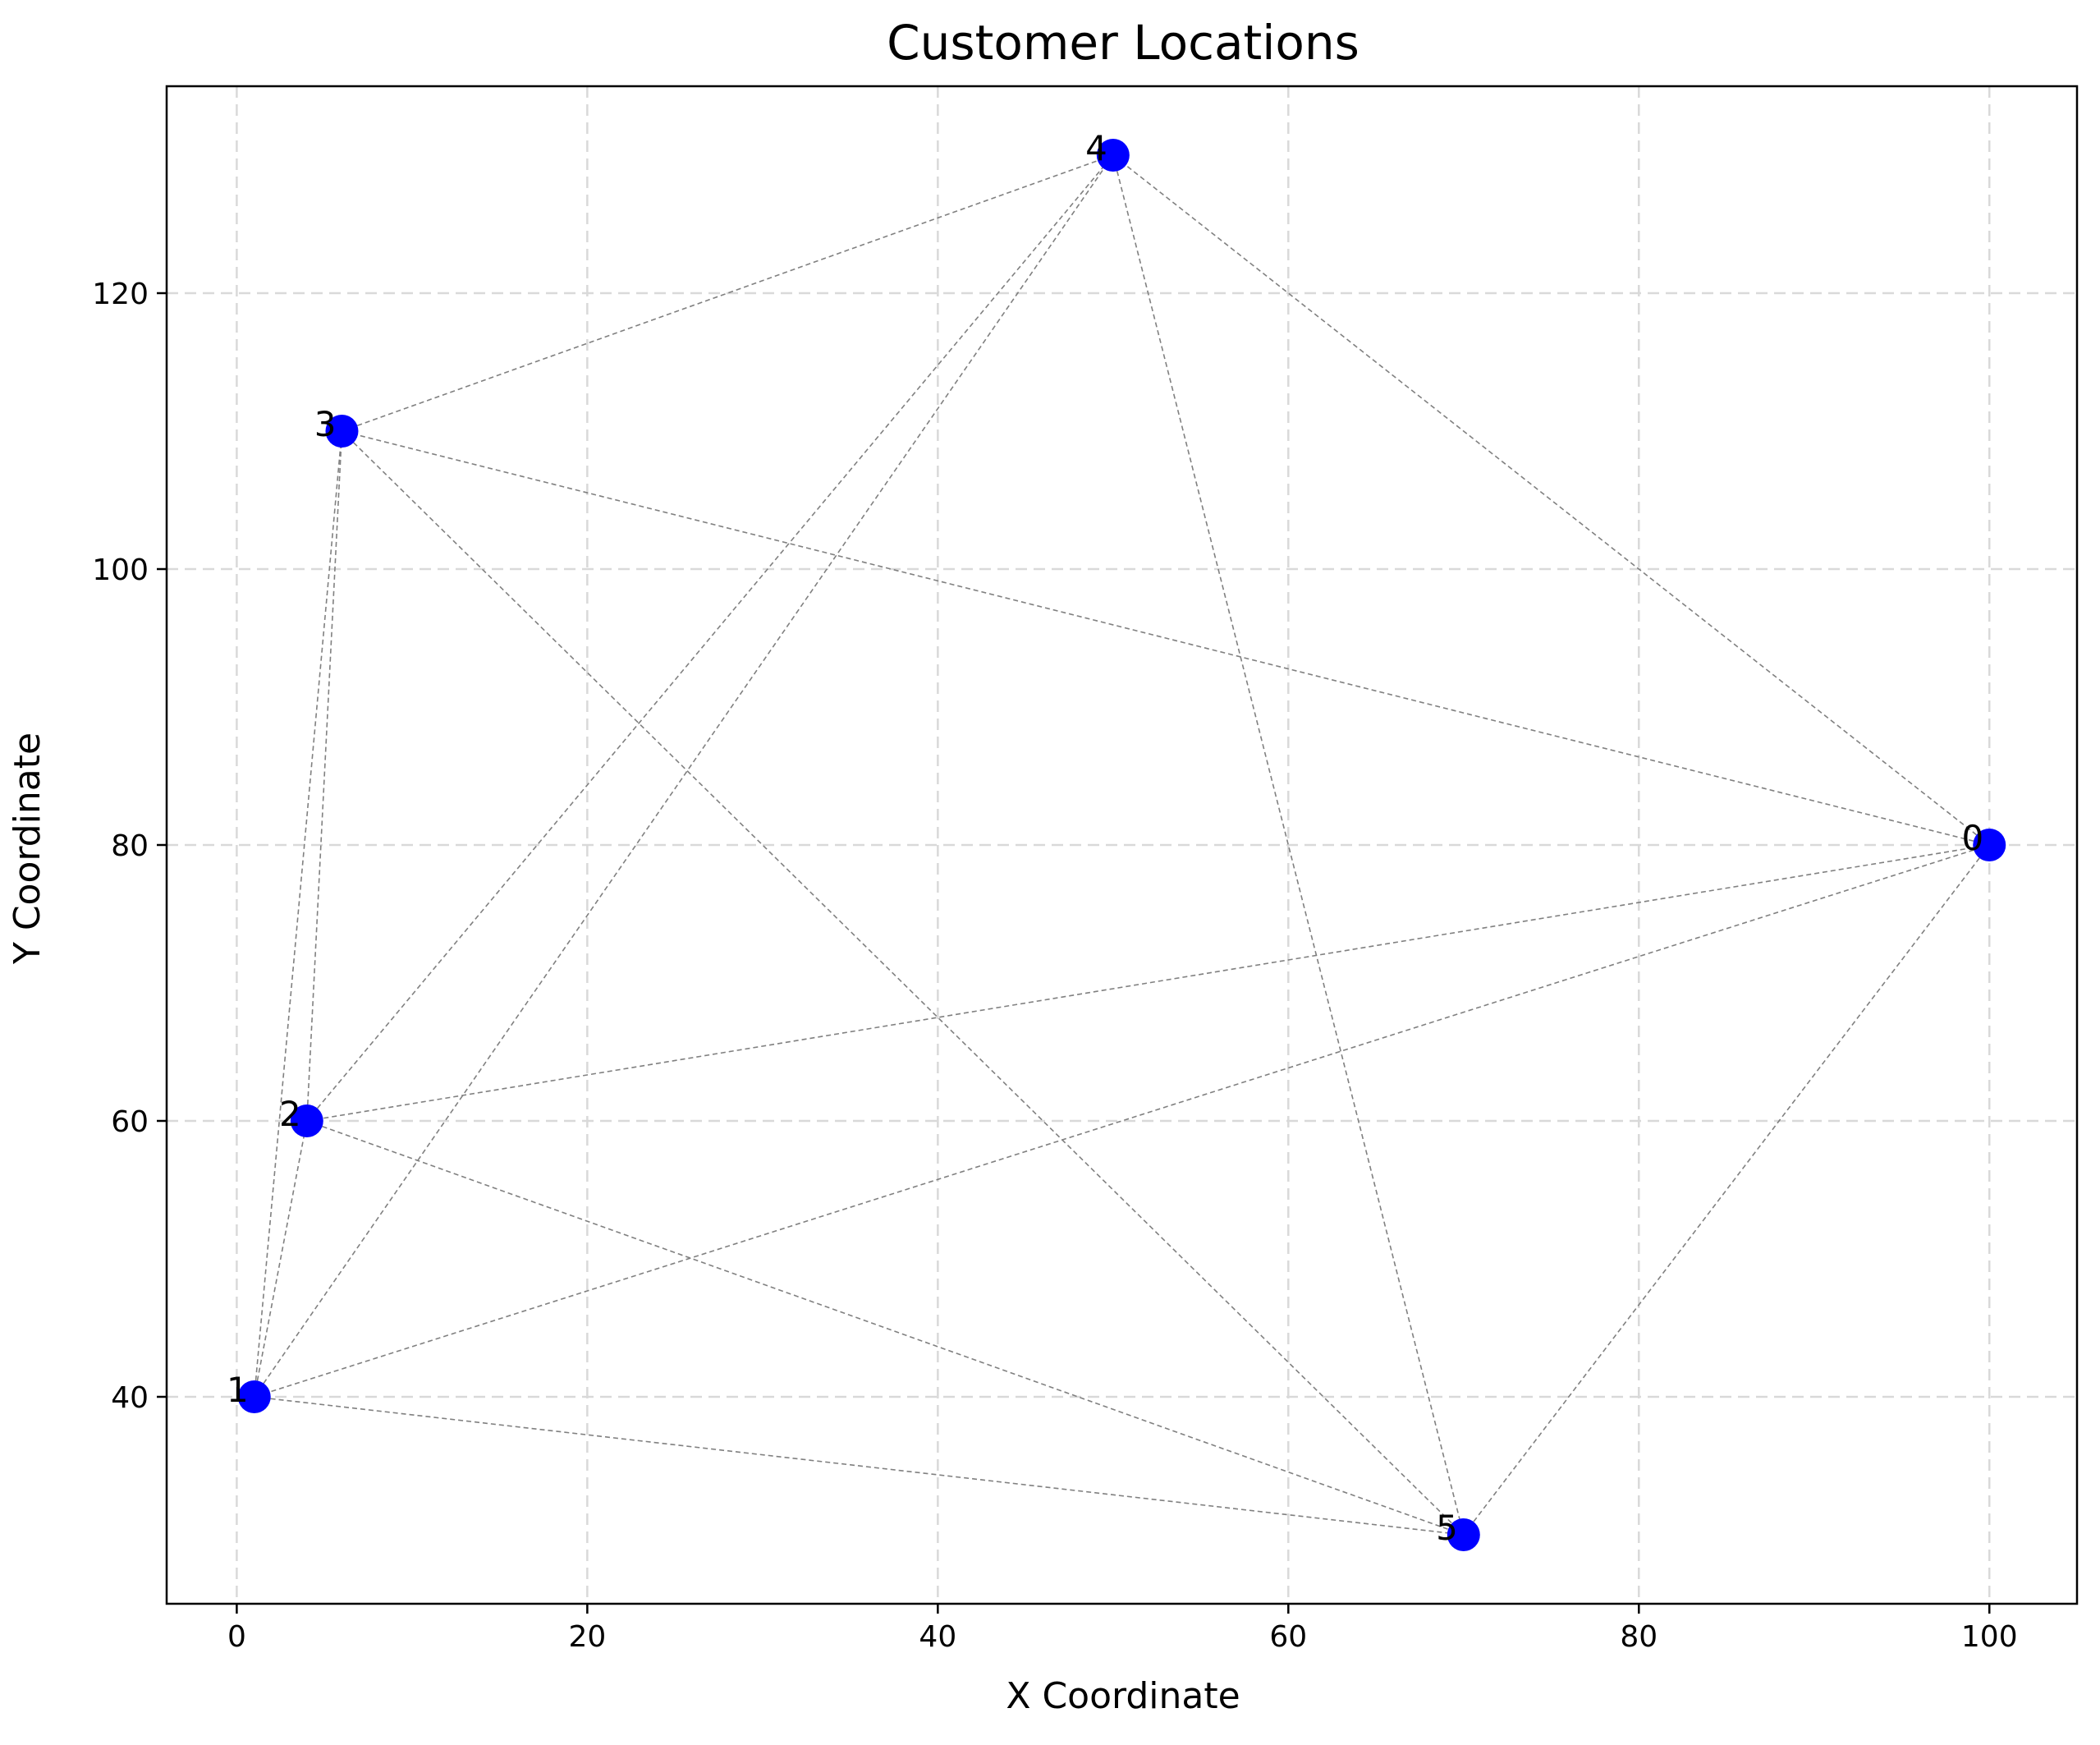 Image resolution: width=2100 pixels, height=1745 pixels. Describe the element at coordinates (325, 424) in the screenshot. I see `point-label: 3` at that location.